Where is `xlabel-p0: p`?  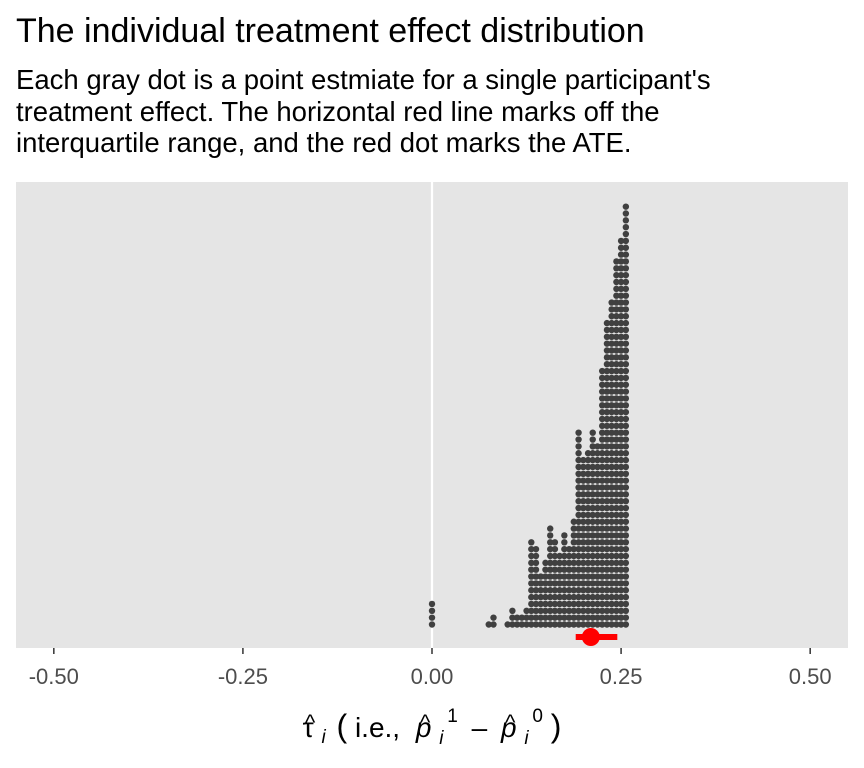 xlabel-p0: p is located at coordinates (508, 727).